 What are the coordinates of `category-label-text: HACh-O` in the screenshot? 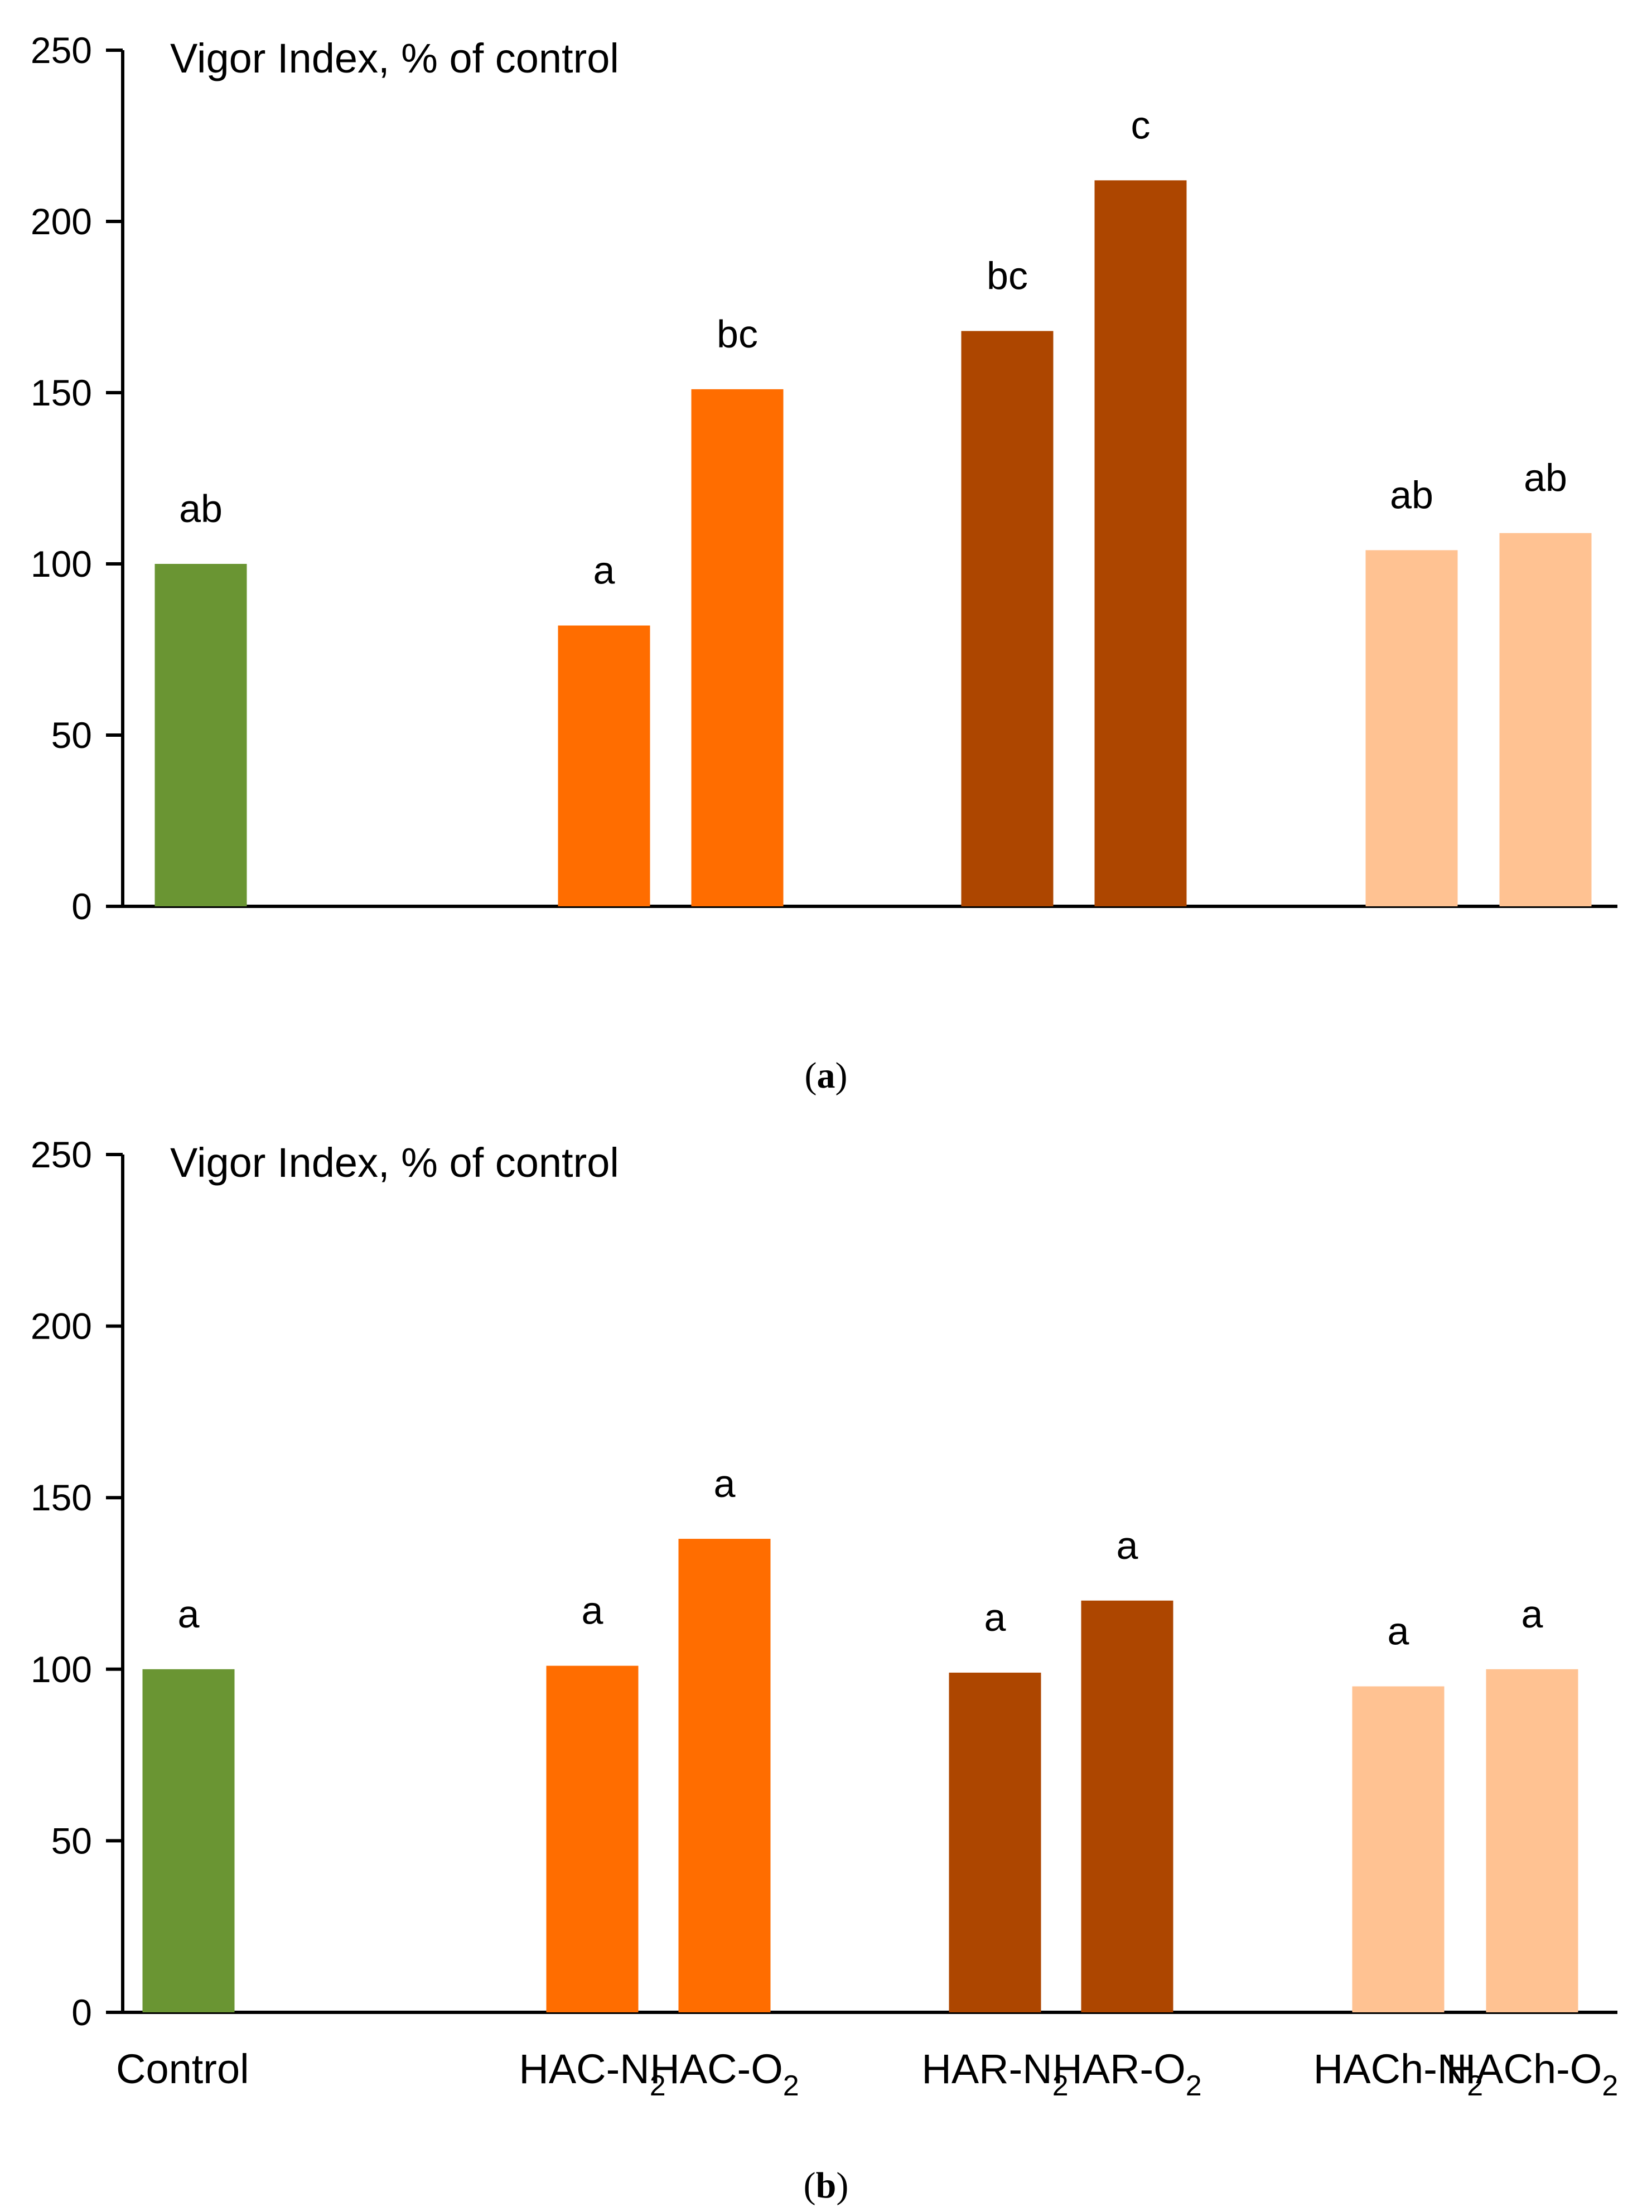 It's located at (1524, 2069).